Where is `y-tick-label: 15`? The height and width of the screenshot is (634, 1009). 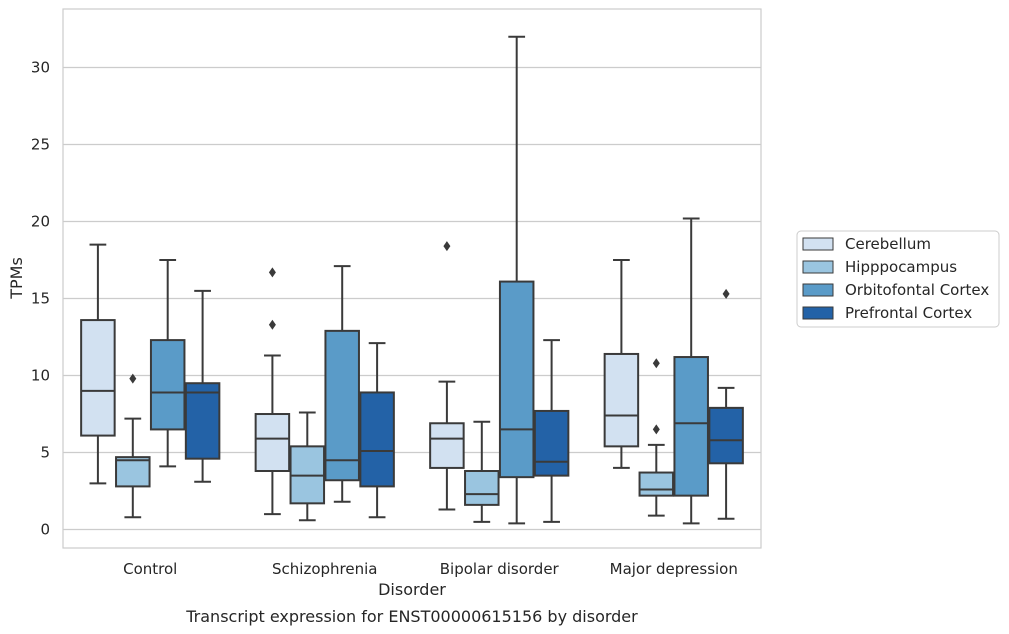 y-tick-label: 15 is located at coordinates (40, 299).